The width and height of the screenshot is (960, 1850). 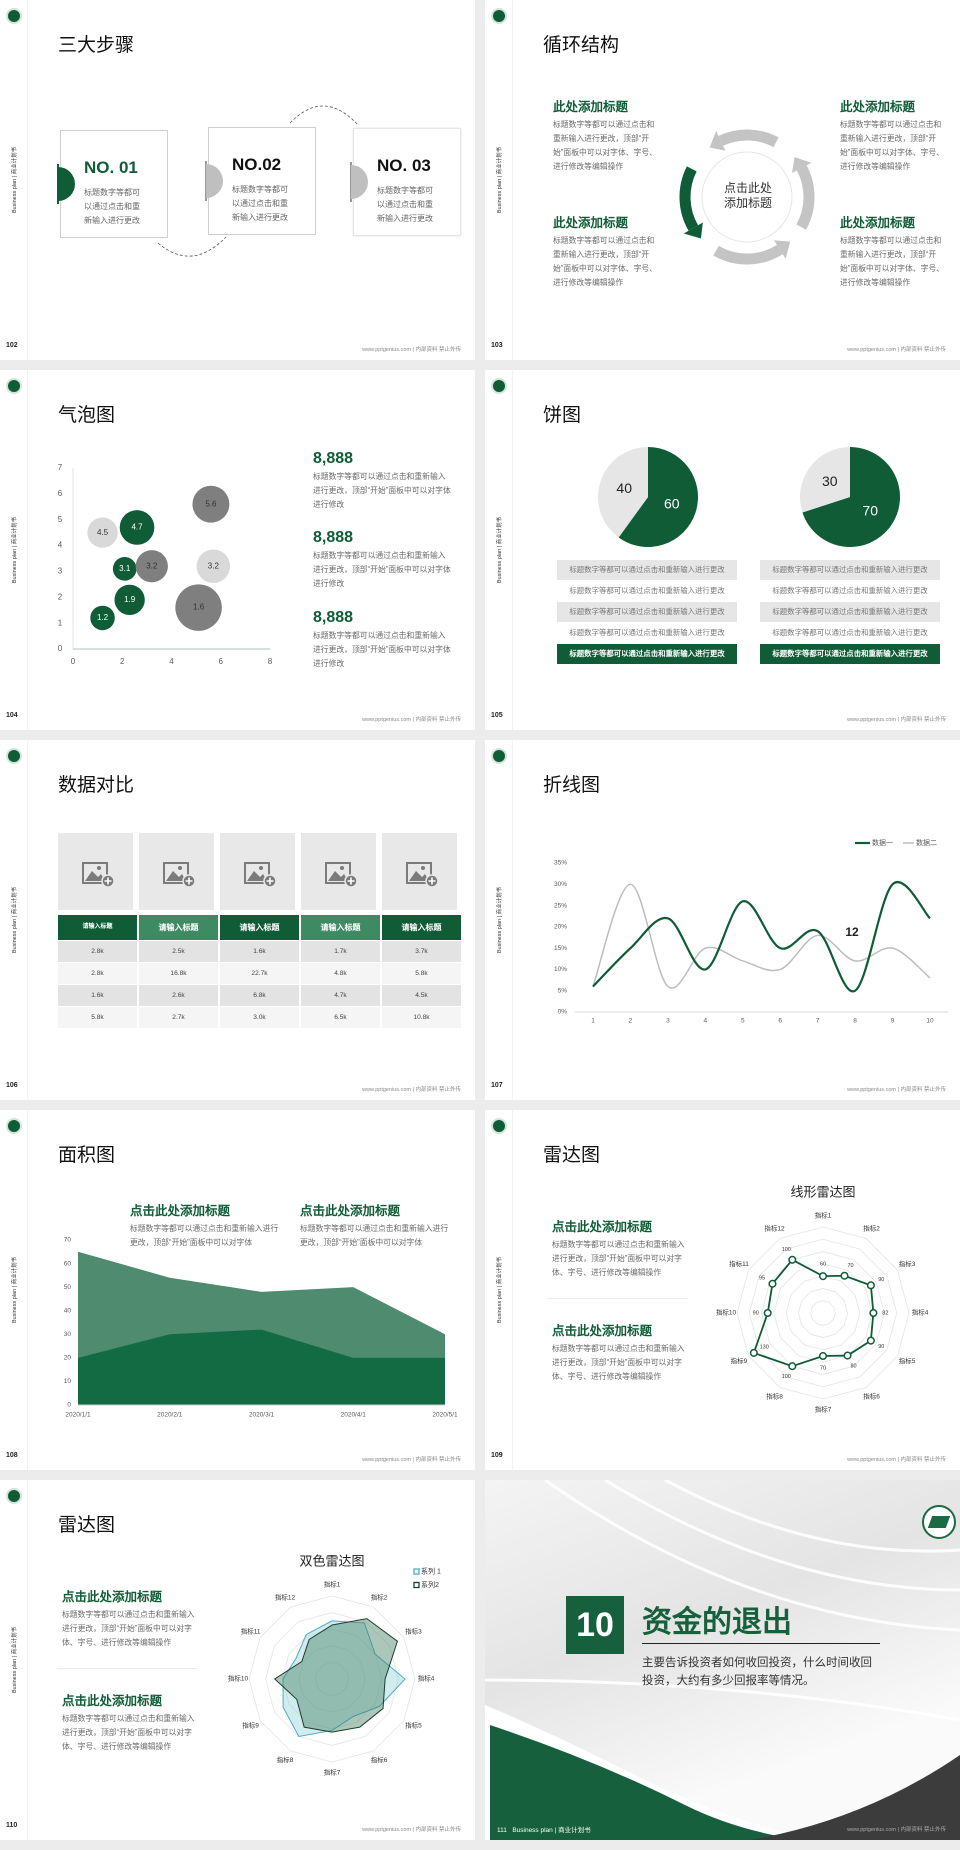 I want to click on image-frame, so click(x=176, y=873).